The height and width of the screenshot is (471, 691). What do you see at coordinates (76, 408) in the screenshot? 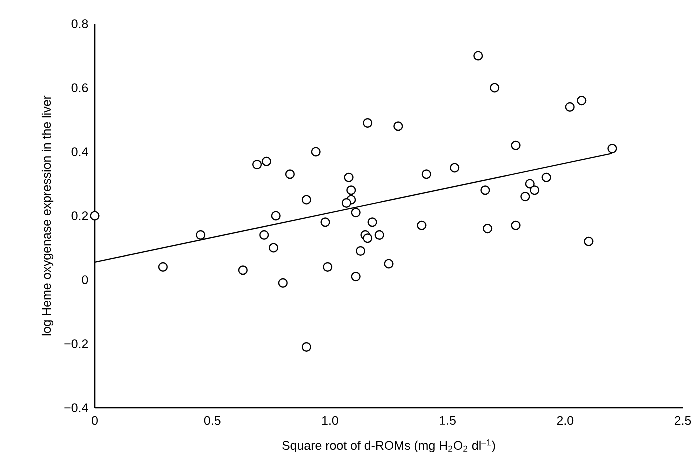
I see `y-tick-label: −0.4` at bounding box center [76, 408].